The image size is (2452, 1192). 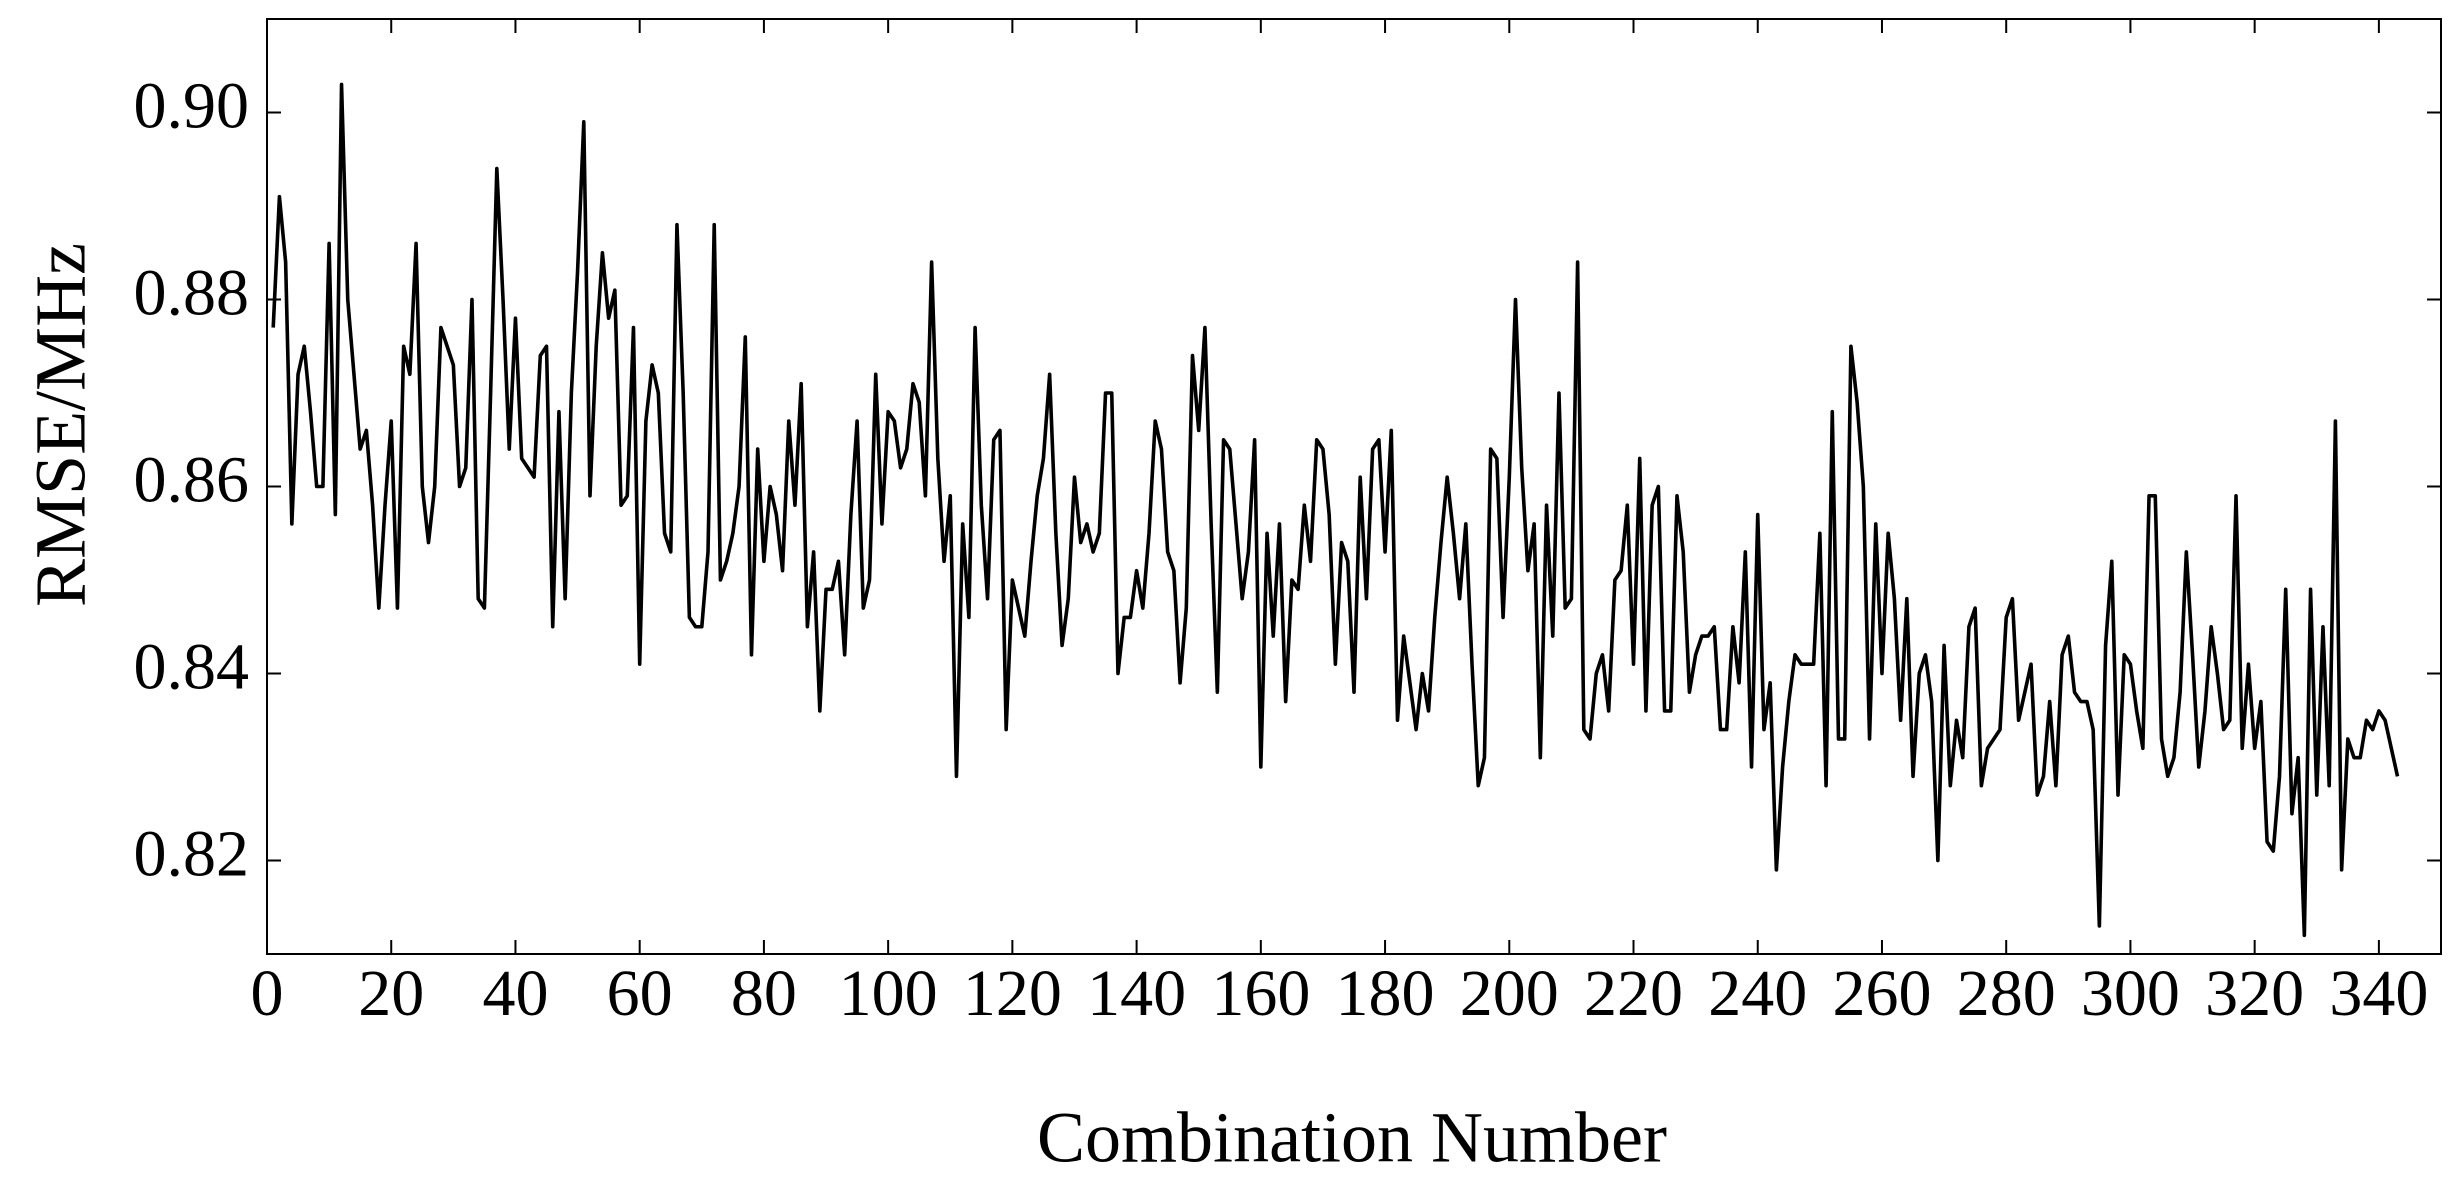 What do you see at coordinates (1352, 1138) in the screenshot?
I see `x-axis-label: Combination Number` at bounding box center [1352, 1138].